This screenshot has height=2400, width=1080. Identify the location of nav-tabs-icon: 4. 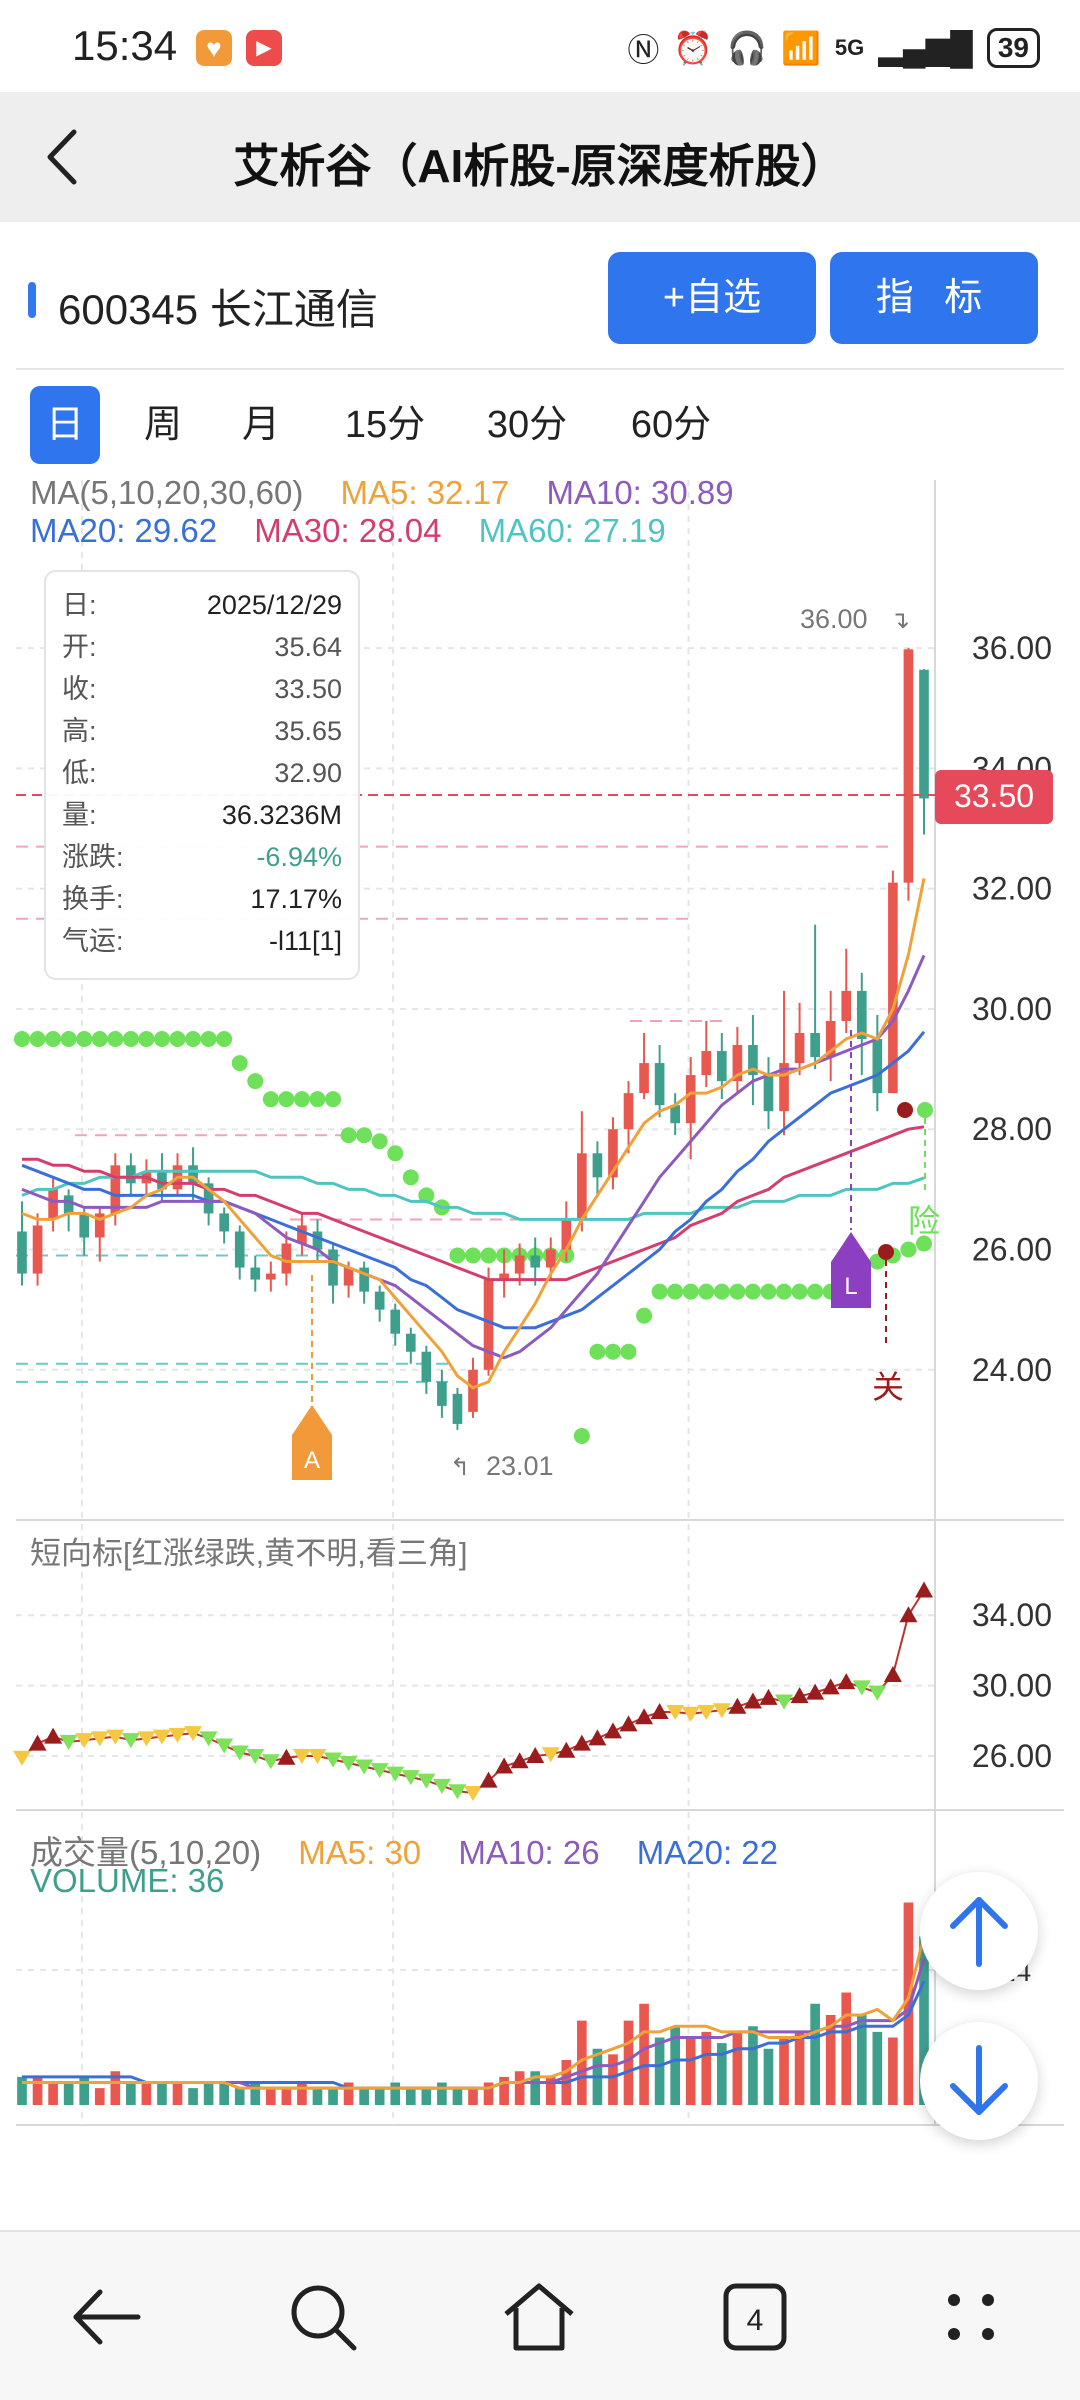
(755, 2317).